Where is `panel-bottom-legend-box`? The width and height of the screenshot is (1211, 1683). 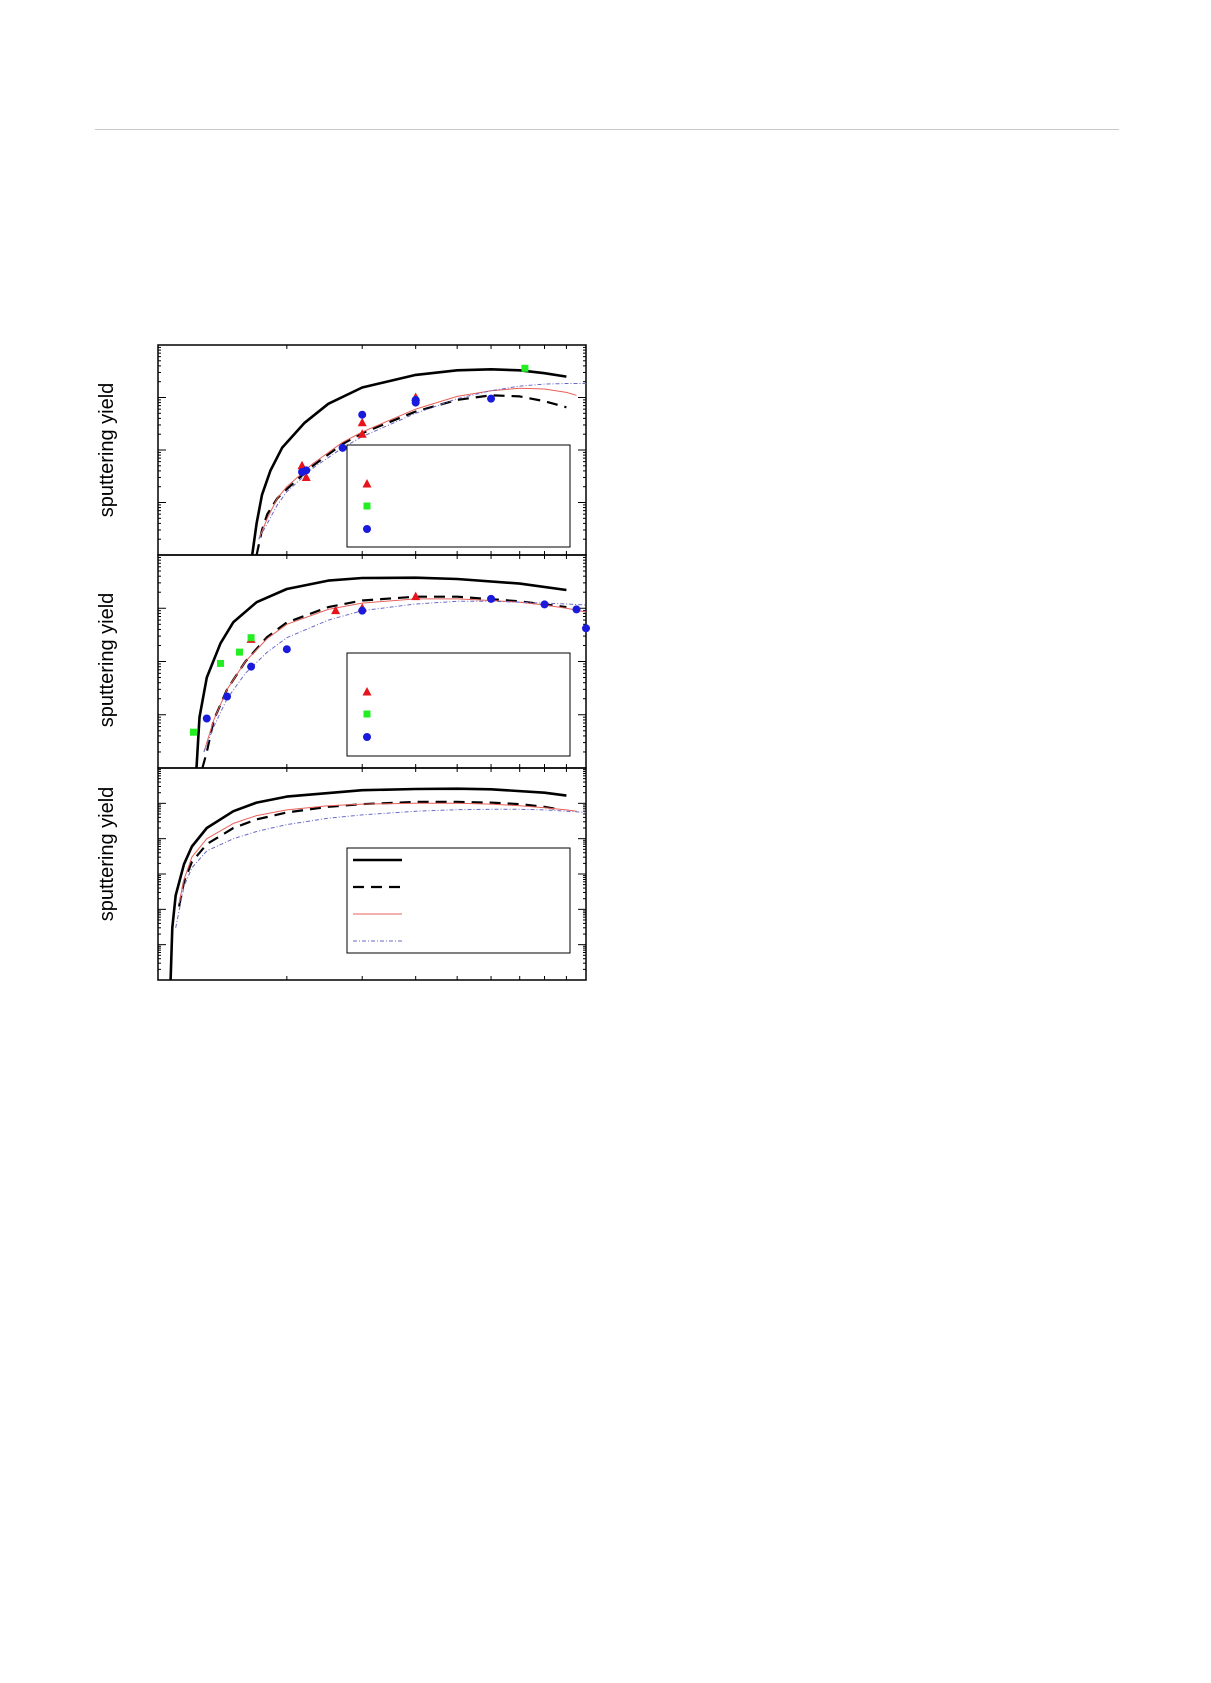
panel-bottom-legend-box is located at coordinates (458, 900).